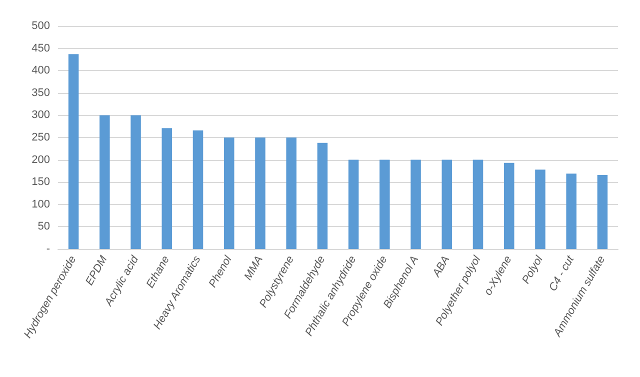 The width and height of the screenshot is (640, 377). Describe the element at coordinates (41, 48) in the screenshot. I see `y-tick-label: 450` at that location.